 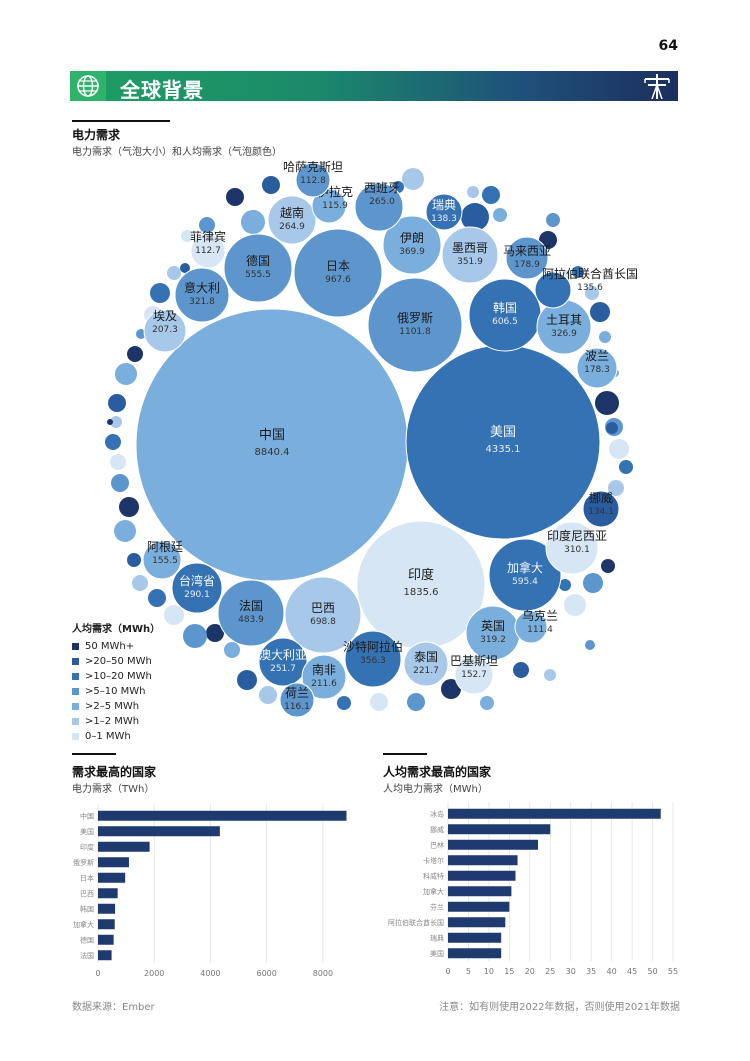 I want to click on bubble-value: 356.3, so click(x=373, y=661).